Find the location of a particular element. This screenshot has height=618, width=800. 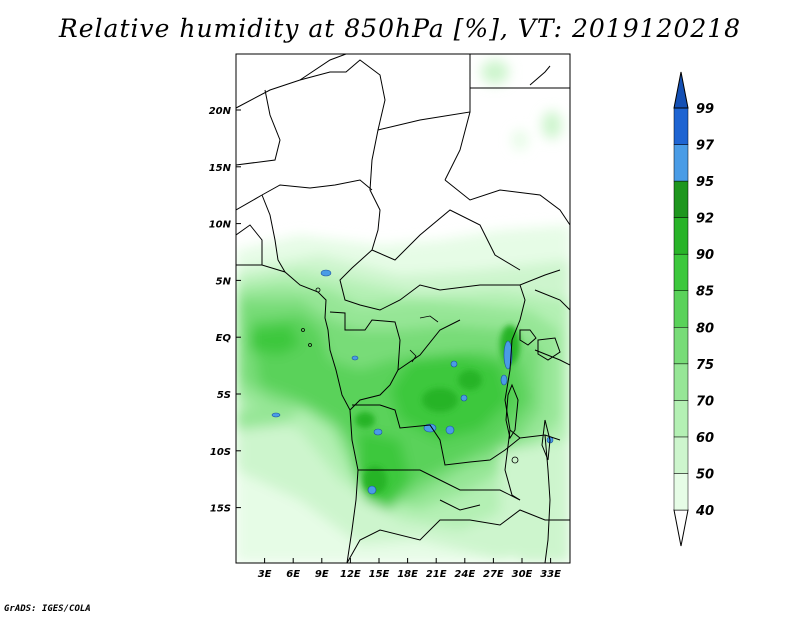

colorbar-label: 80 is located at coordinates (705, 328).